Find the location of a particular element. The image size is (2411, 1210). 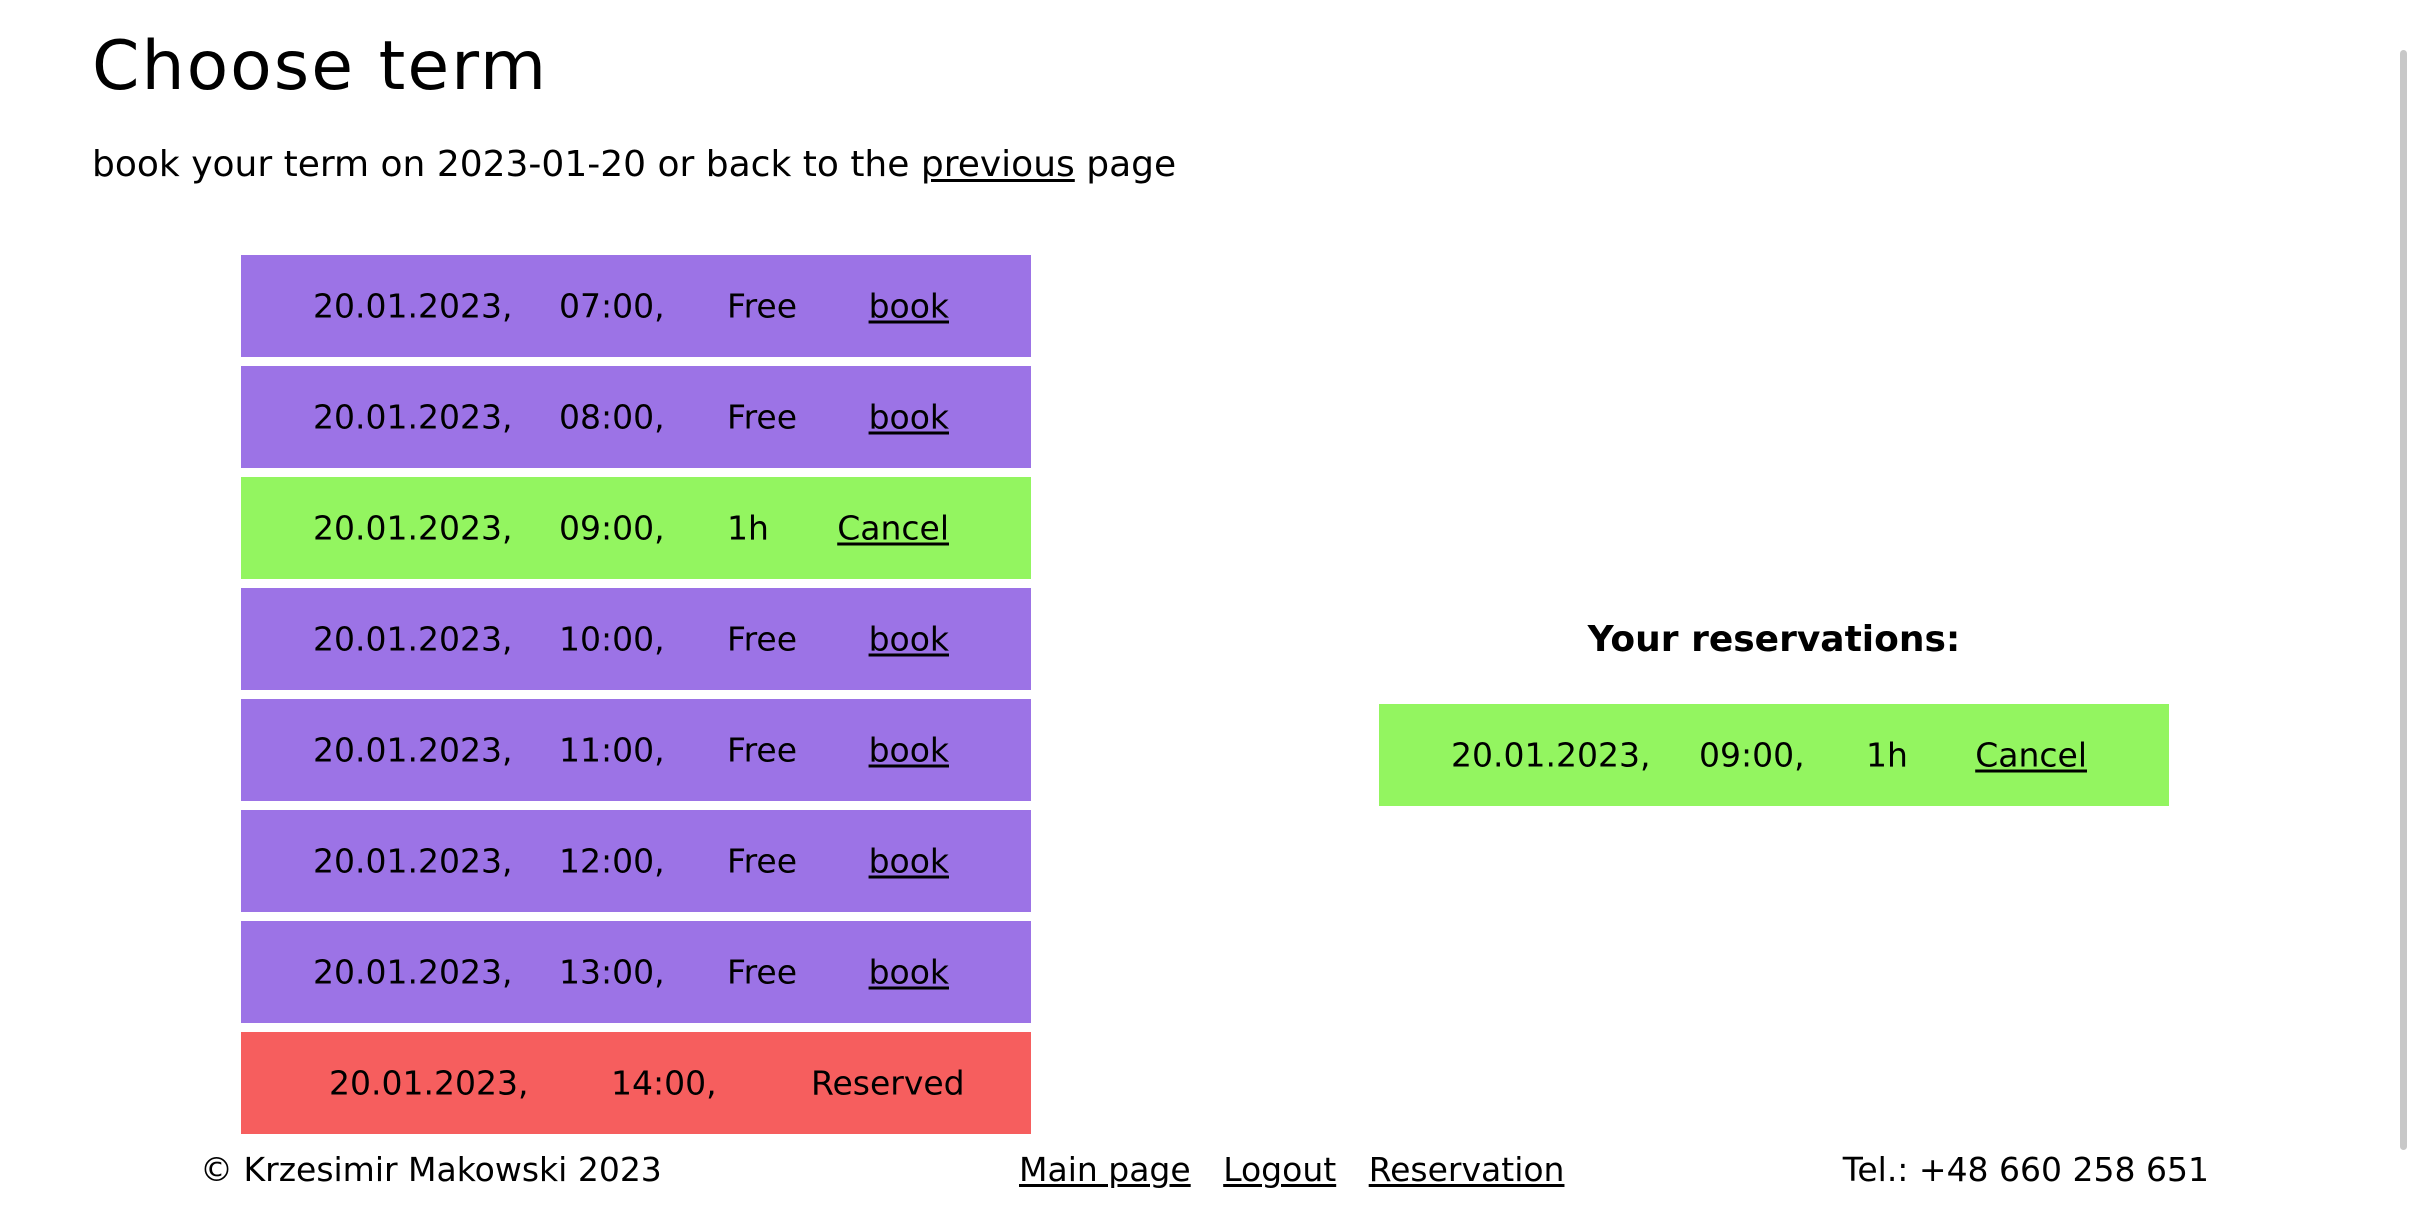

term-slot: 20.01.2023, 11:00, Free book is located at coordinates (636, 750).